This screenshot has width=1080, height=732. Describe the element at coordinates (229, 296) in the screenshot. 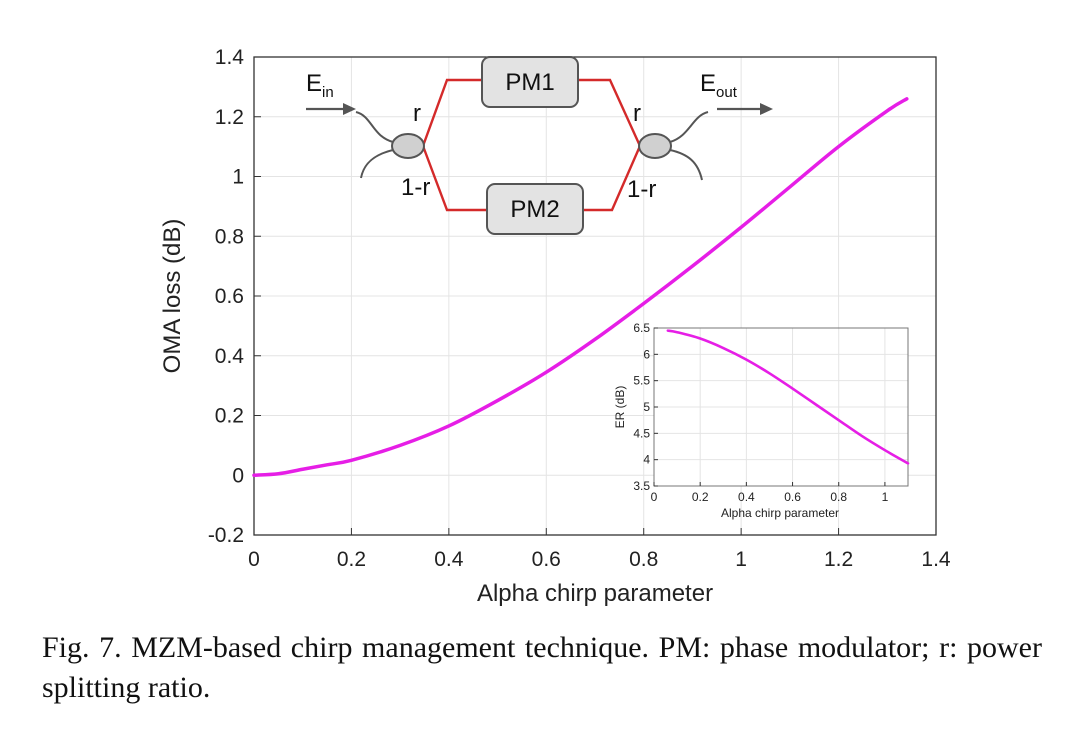

I see `y-tick-label: 0.6` at that location.